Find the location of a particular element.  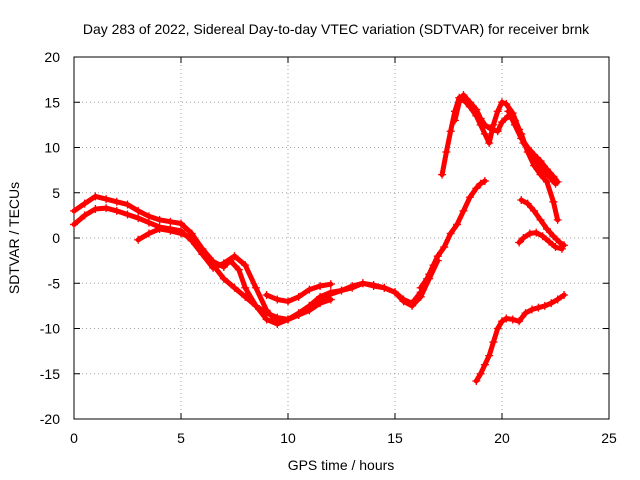

series-arc-main-b is located at coordinates (256, 265).